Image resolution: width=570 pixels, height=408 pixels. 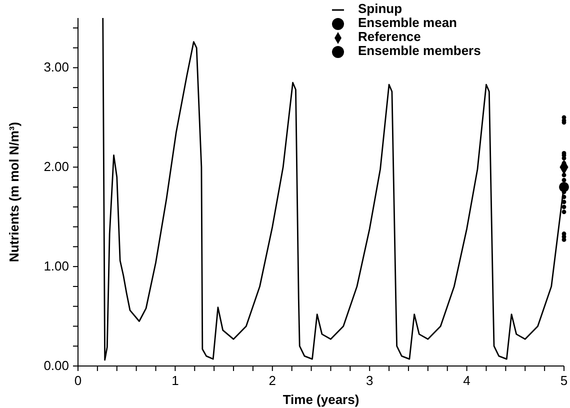 What do you see at coordinates (56, 166) in the screenshot?
I see `y-tick-label: 2.00` at bounding box center [56, 166].